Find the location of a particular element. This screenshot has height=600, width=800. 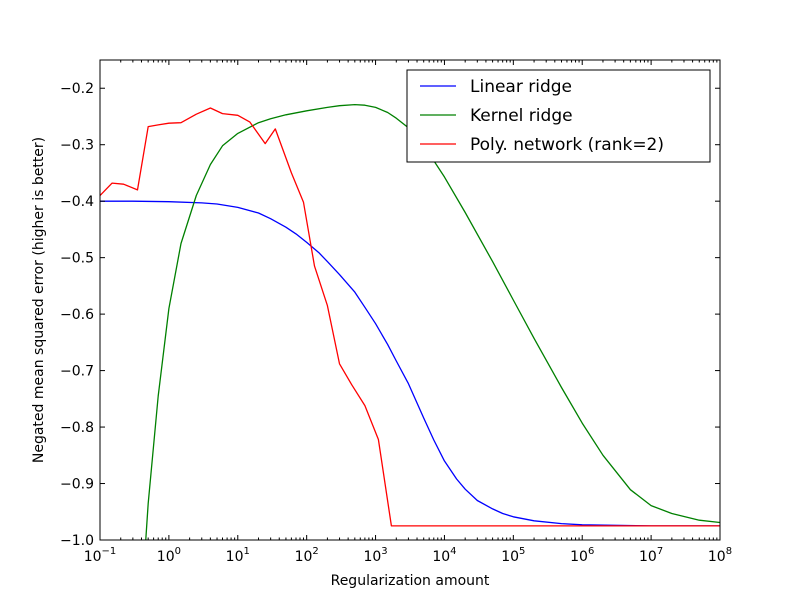

y-tick-label: −0.2 is located at coordinates (77, 89).